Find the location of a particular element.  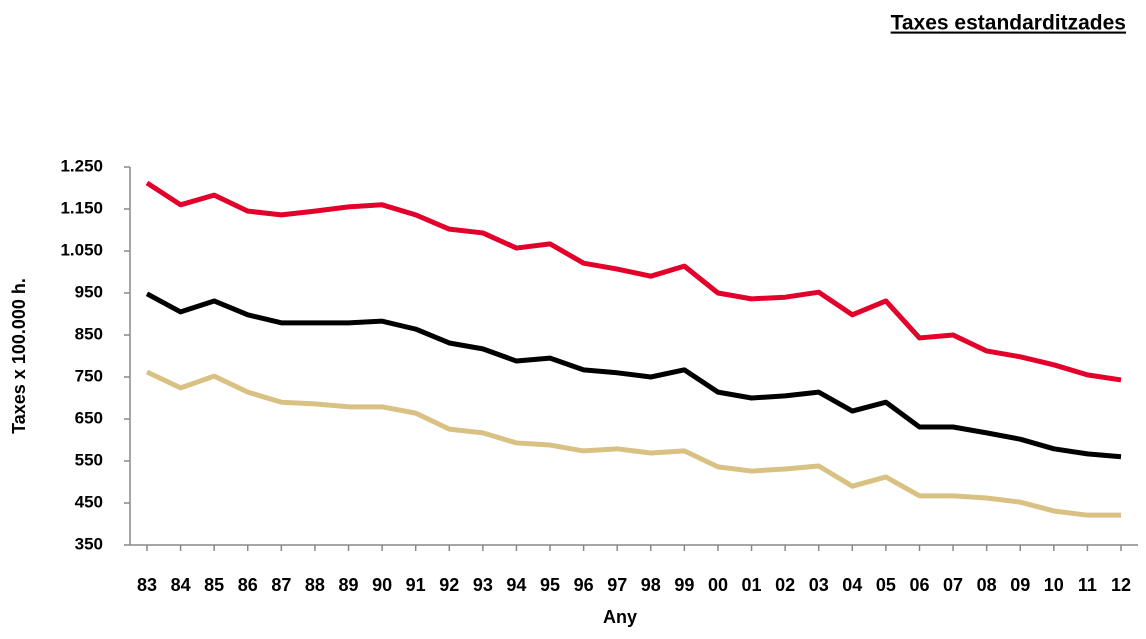

y-tick-label: 750 is located at coordinates (89, 375).